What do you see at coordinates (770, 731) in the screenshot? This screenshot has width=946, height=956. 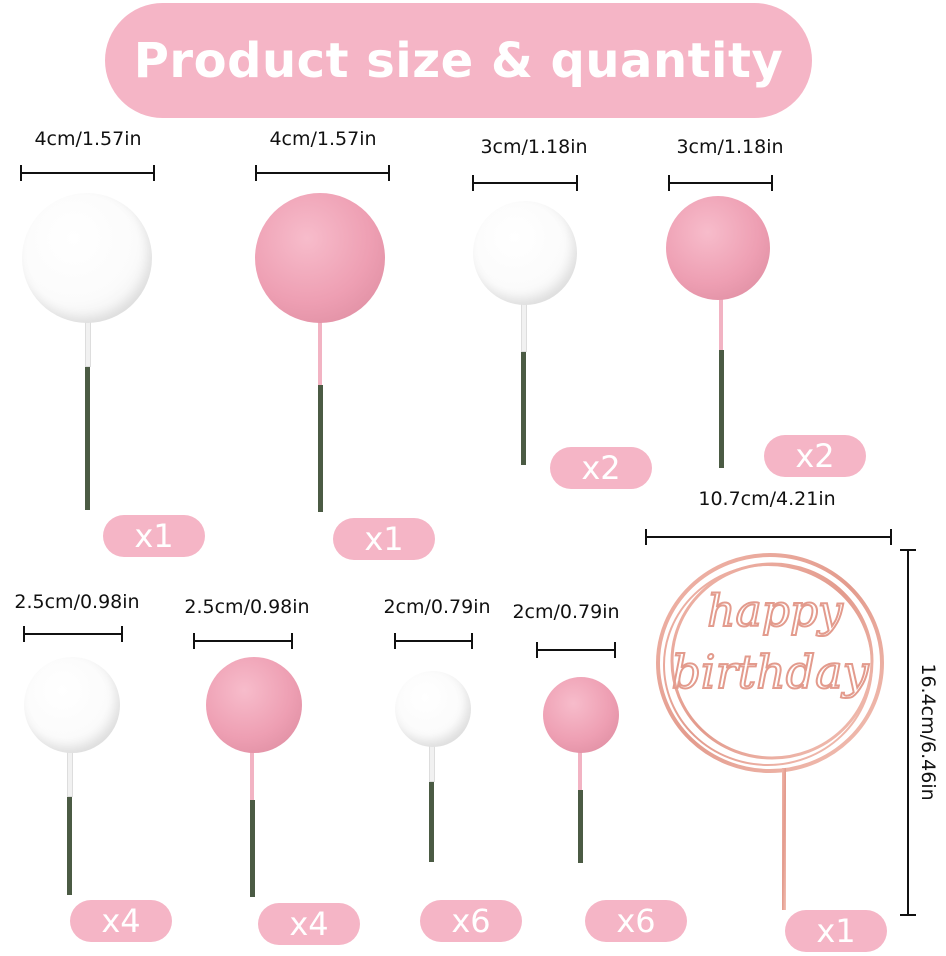 I see `happy-birthday-topper: happy birthday` at bounding box center [770, 731].